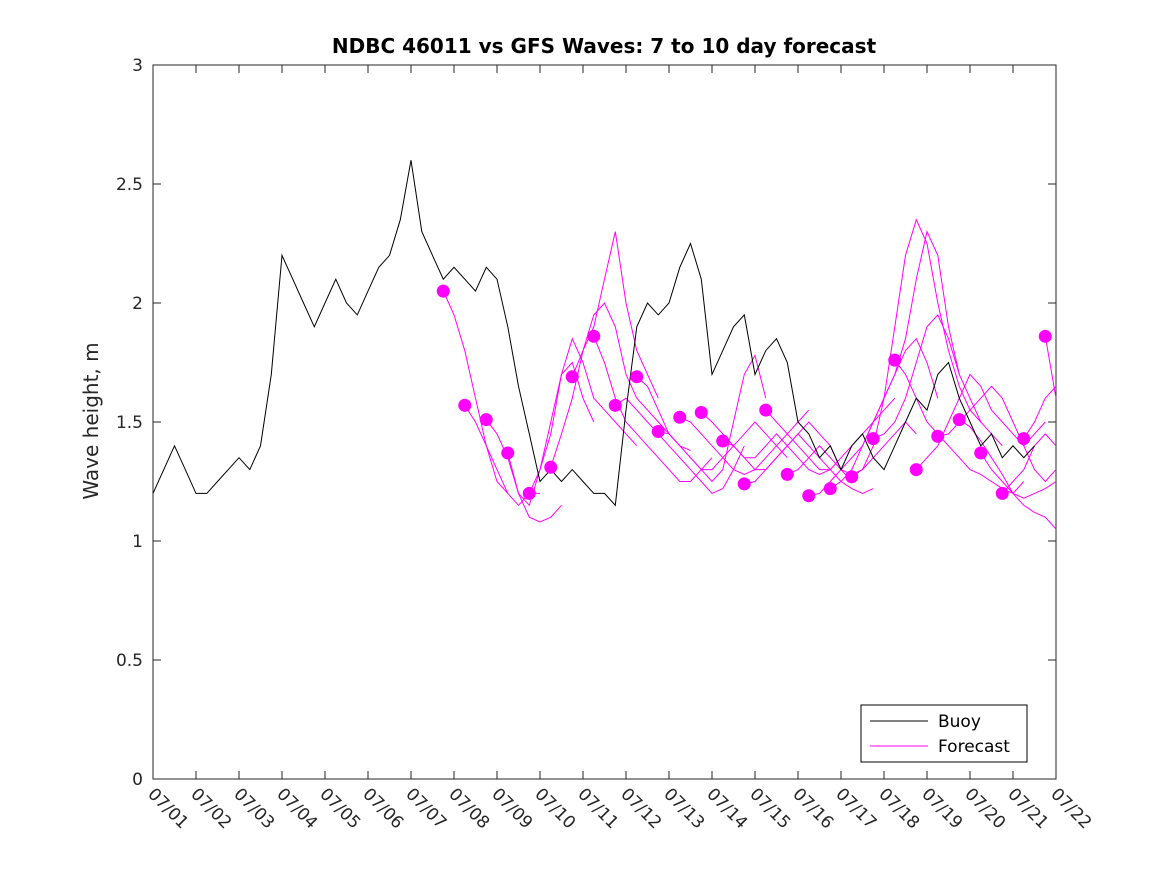  Describe the element at coordinates (129, 423) in the screenshot. I see `y-tick-label: 1.5` at that location.